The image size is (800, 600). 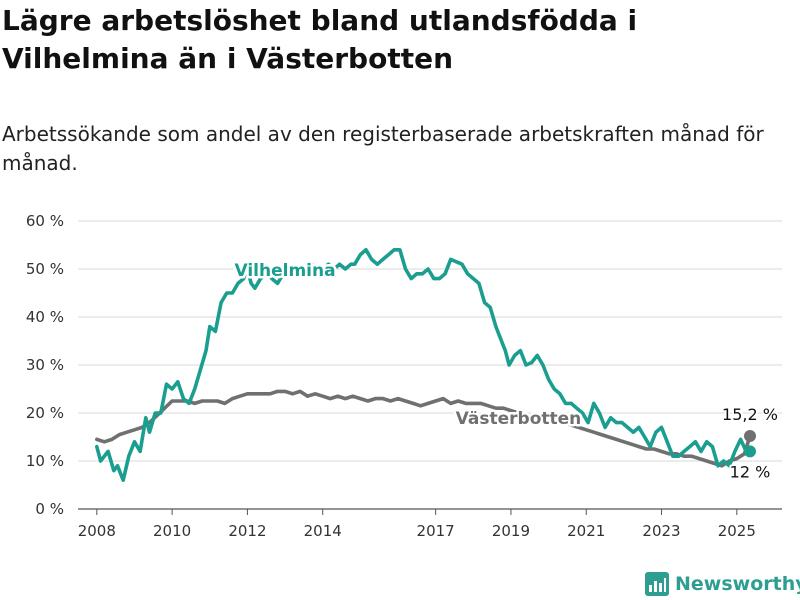 I want to click on series-line-vasterbotten, so click(x=423, y=428).